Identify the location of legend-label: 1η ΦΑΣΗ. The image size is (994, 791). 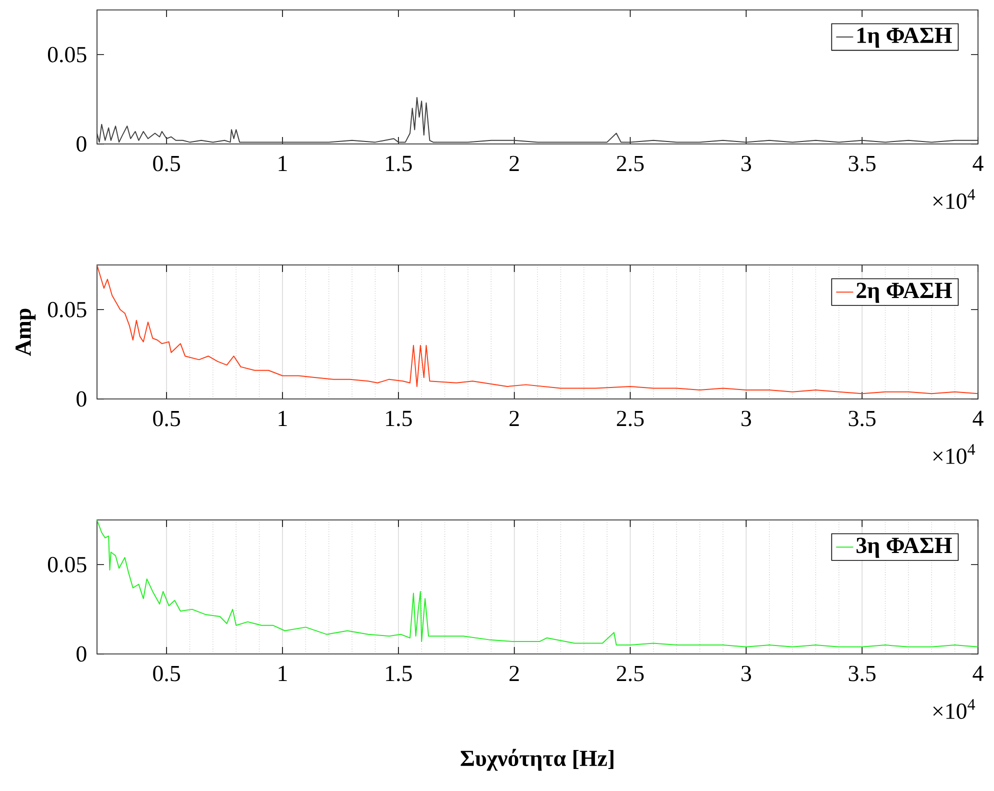
(905, 38).